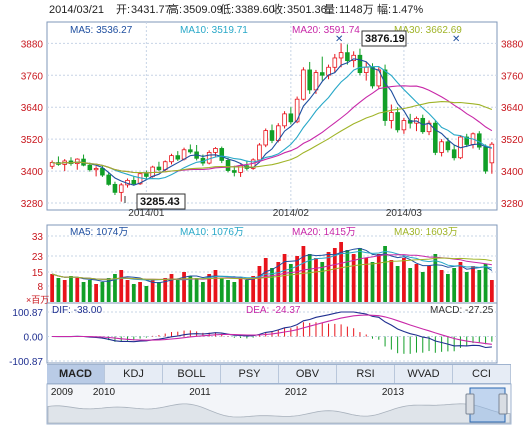 The width and height of the screenshot is (527, 428). What do you see at coordinates (76, 374) in the screenshot?
I see `tab-macd: MACD` at bounding box center [76, 374].